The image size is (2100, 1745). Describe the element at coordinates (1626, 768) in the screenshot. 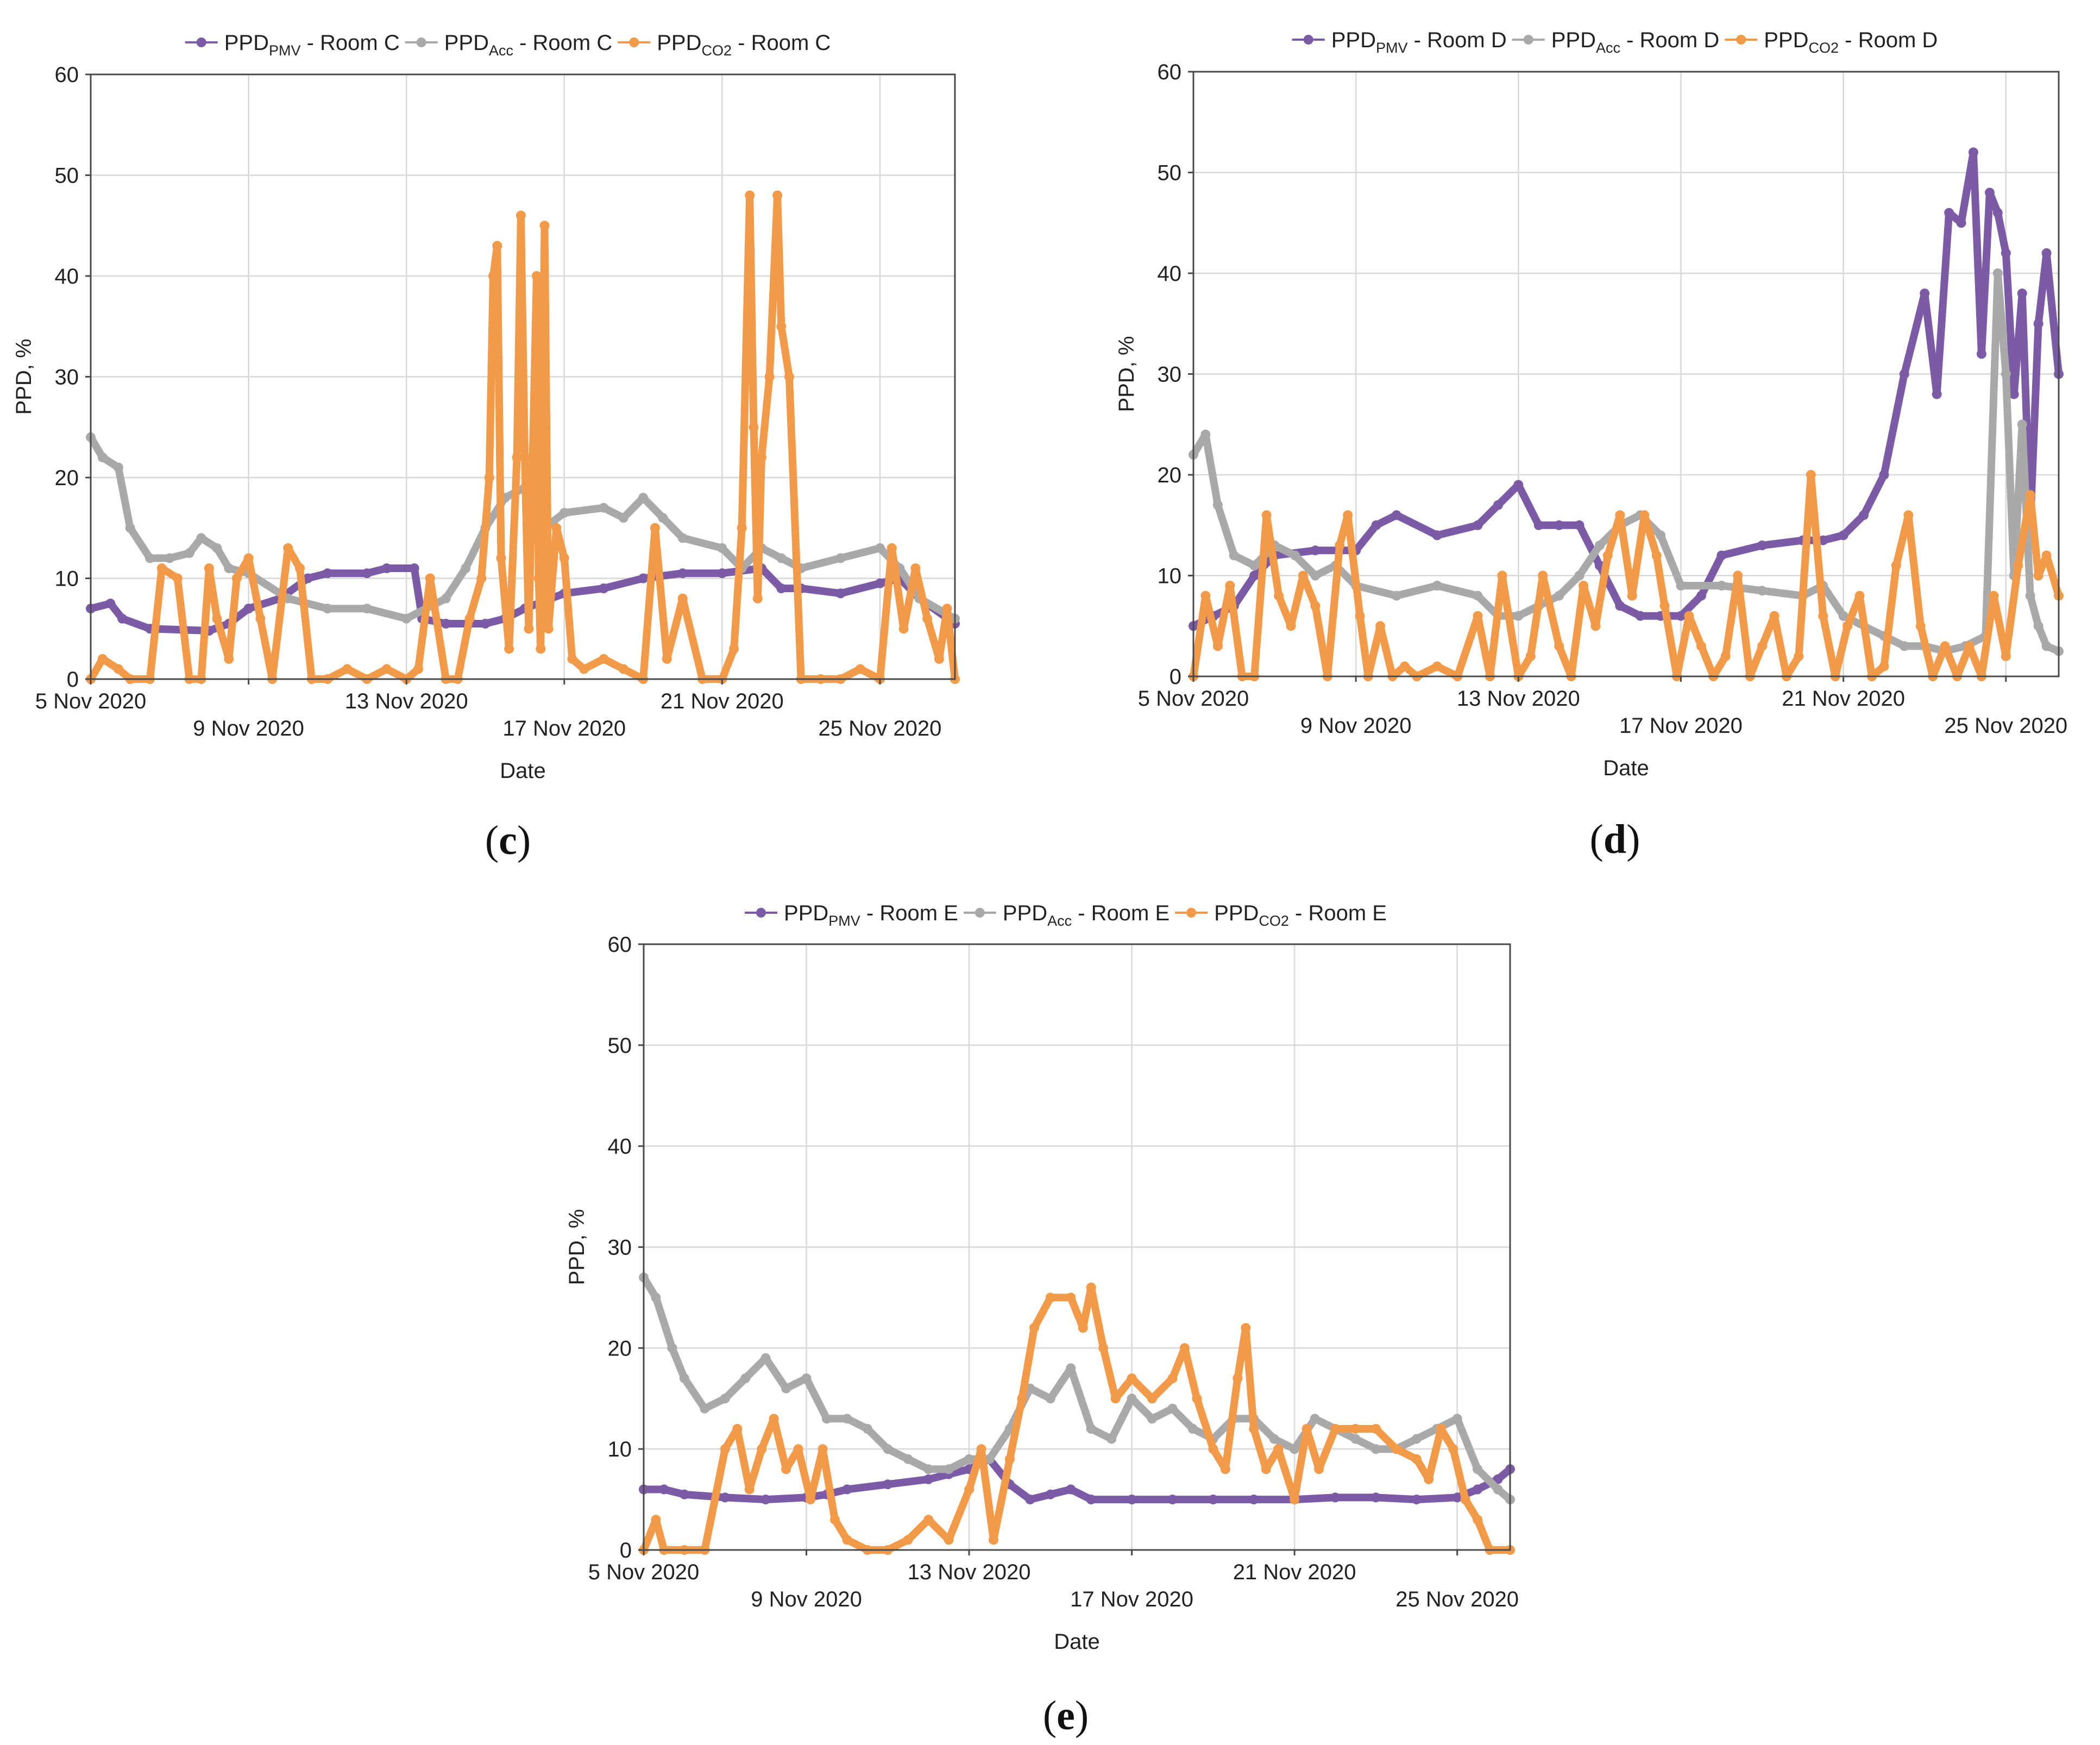

I see `x-axis-title: Date` at that location.